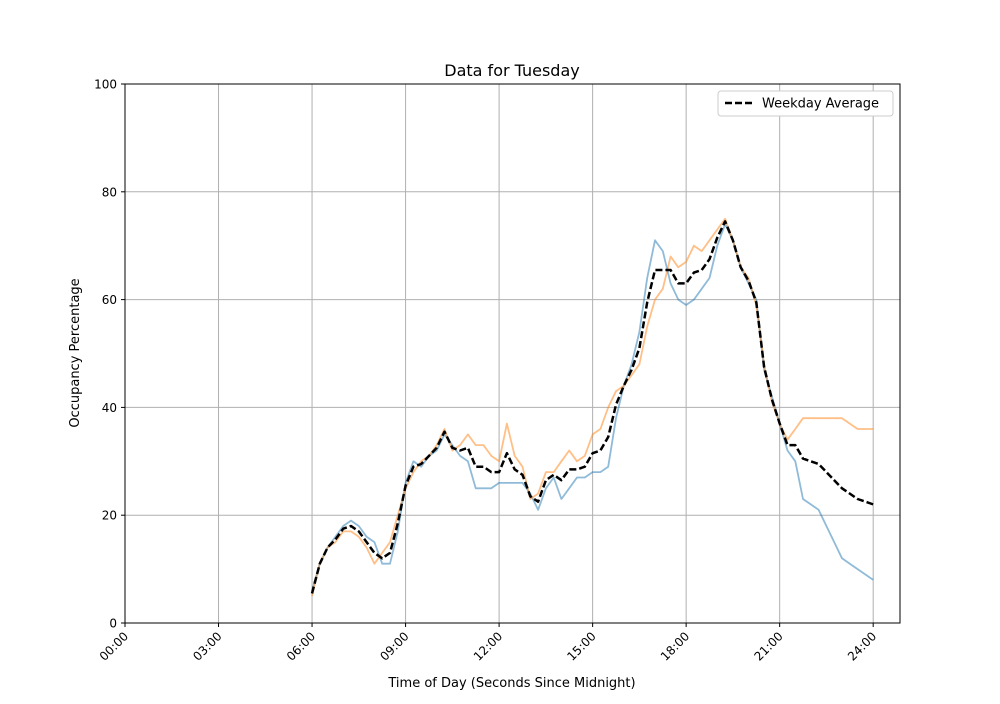 Image resolution: width=1000 pixels, height=704 pixels. What do you see at coordinates (862, 646) in the screenshot?
I see `x-tick-label: 24:00` at bounding box center [862, 646].